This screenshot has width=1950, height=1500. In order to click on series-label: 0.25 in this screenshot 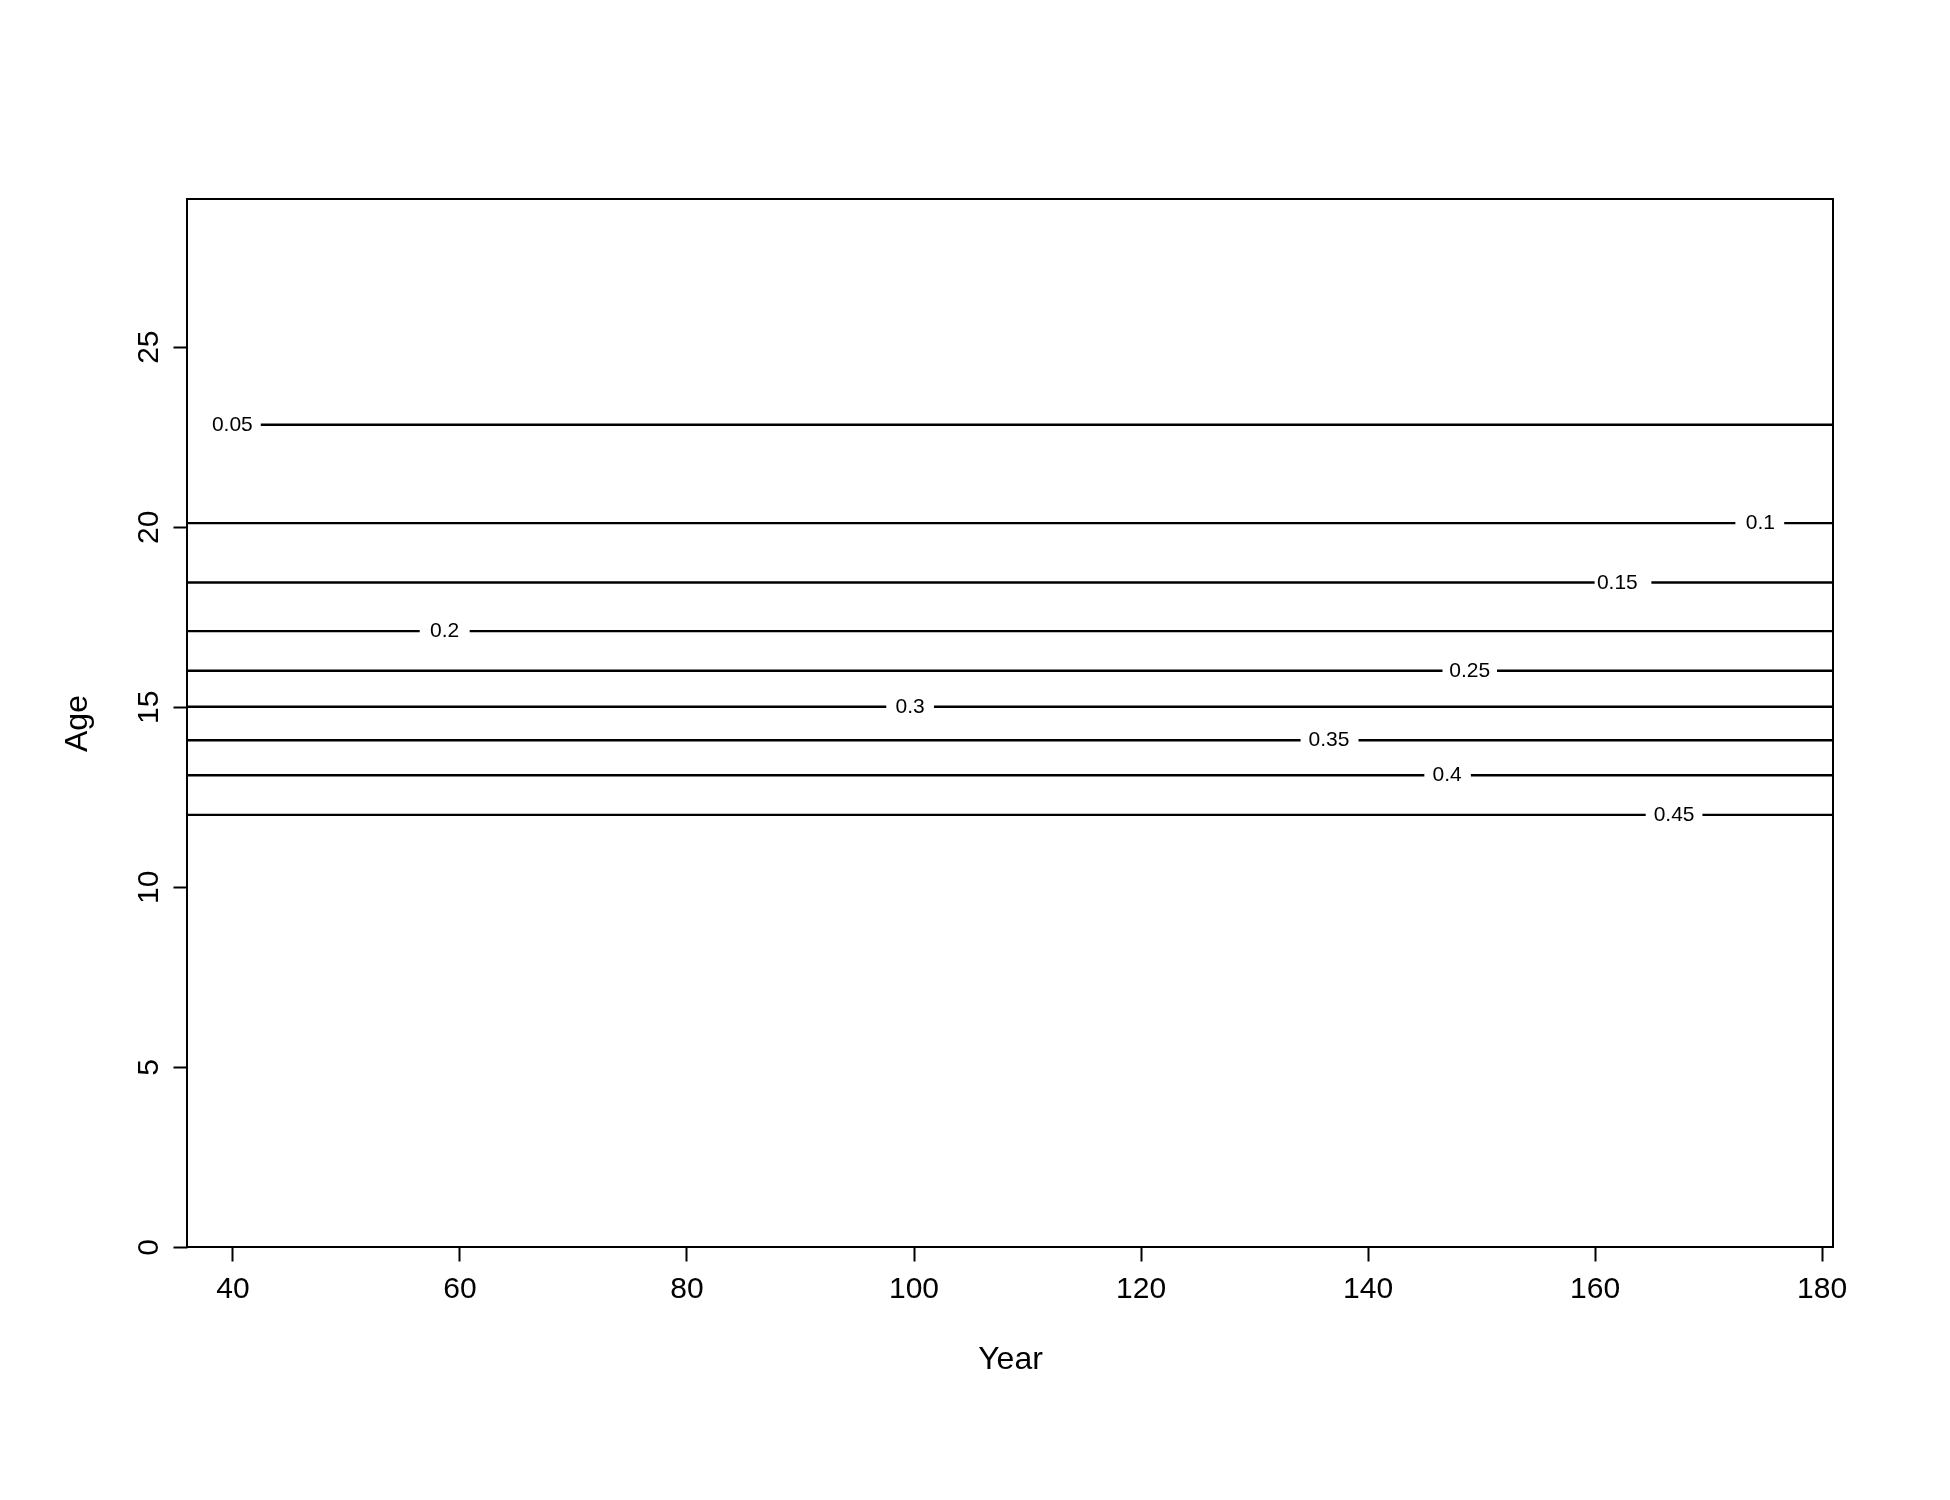, I will do `click(1470, 669)`.